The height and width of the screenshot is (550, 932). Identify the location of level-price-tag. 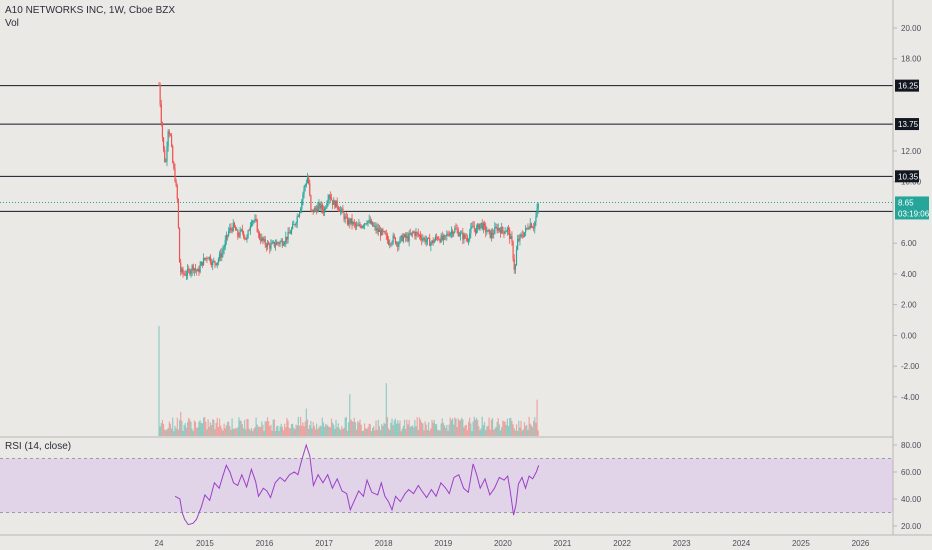
(907, 124).